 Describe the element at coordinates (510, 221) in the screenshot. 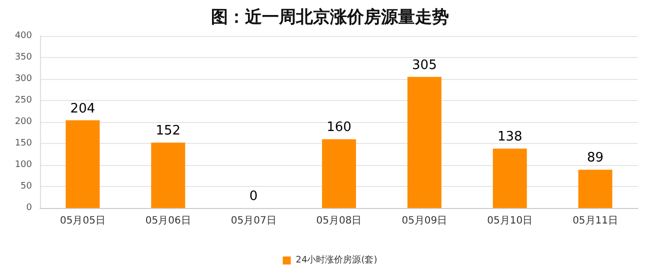

I see `x-tick-label: 05月10日` at that location.